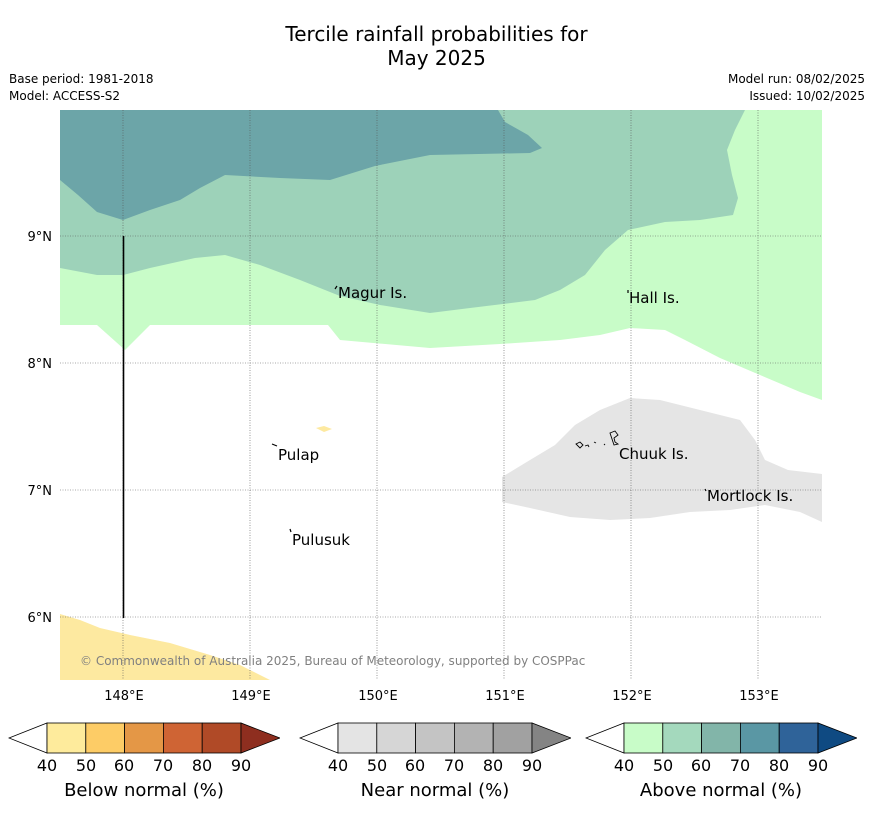  What do you see at coordinates (81, 88) in the screenshot?
I see `meta-left: Base period: 1981-2018 Model: ACCESS-S2` at bounding box center [81, 88].